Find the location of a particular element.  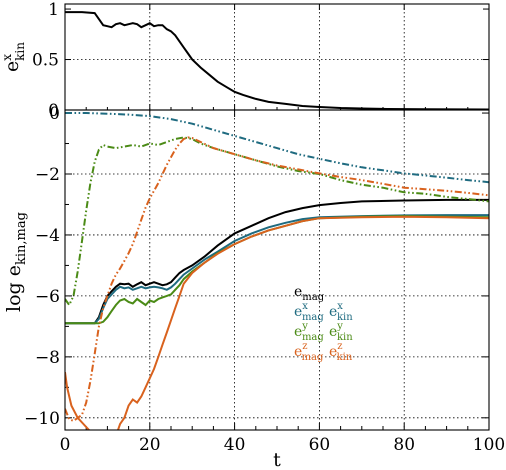

legend-entry: ey mag is located at coordinates (309, 332).